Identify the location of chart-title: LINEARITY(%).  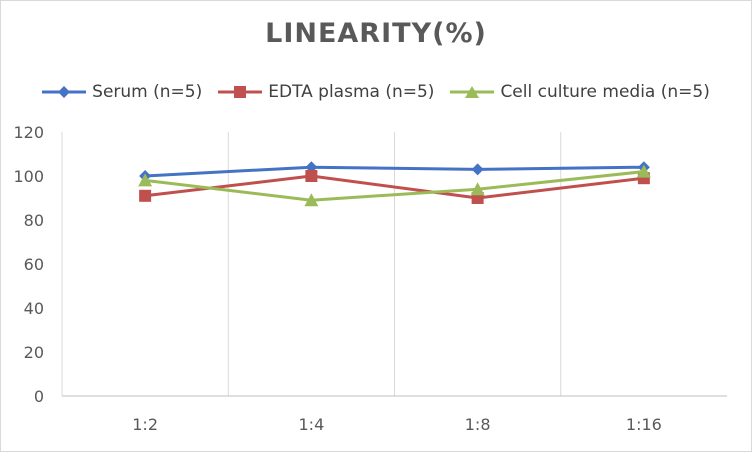
(376, 33).